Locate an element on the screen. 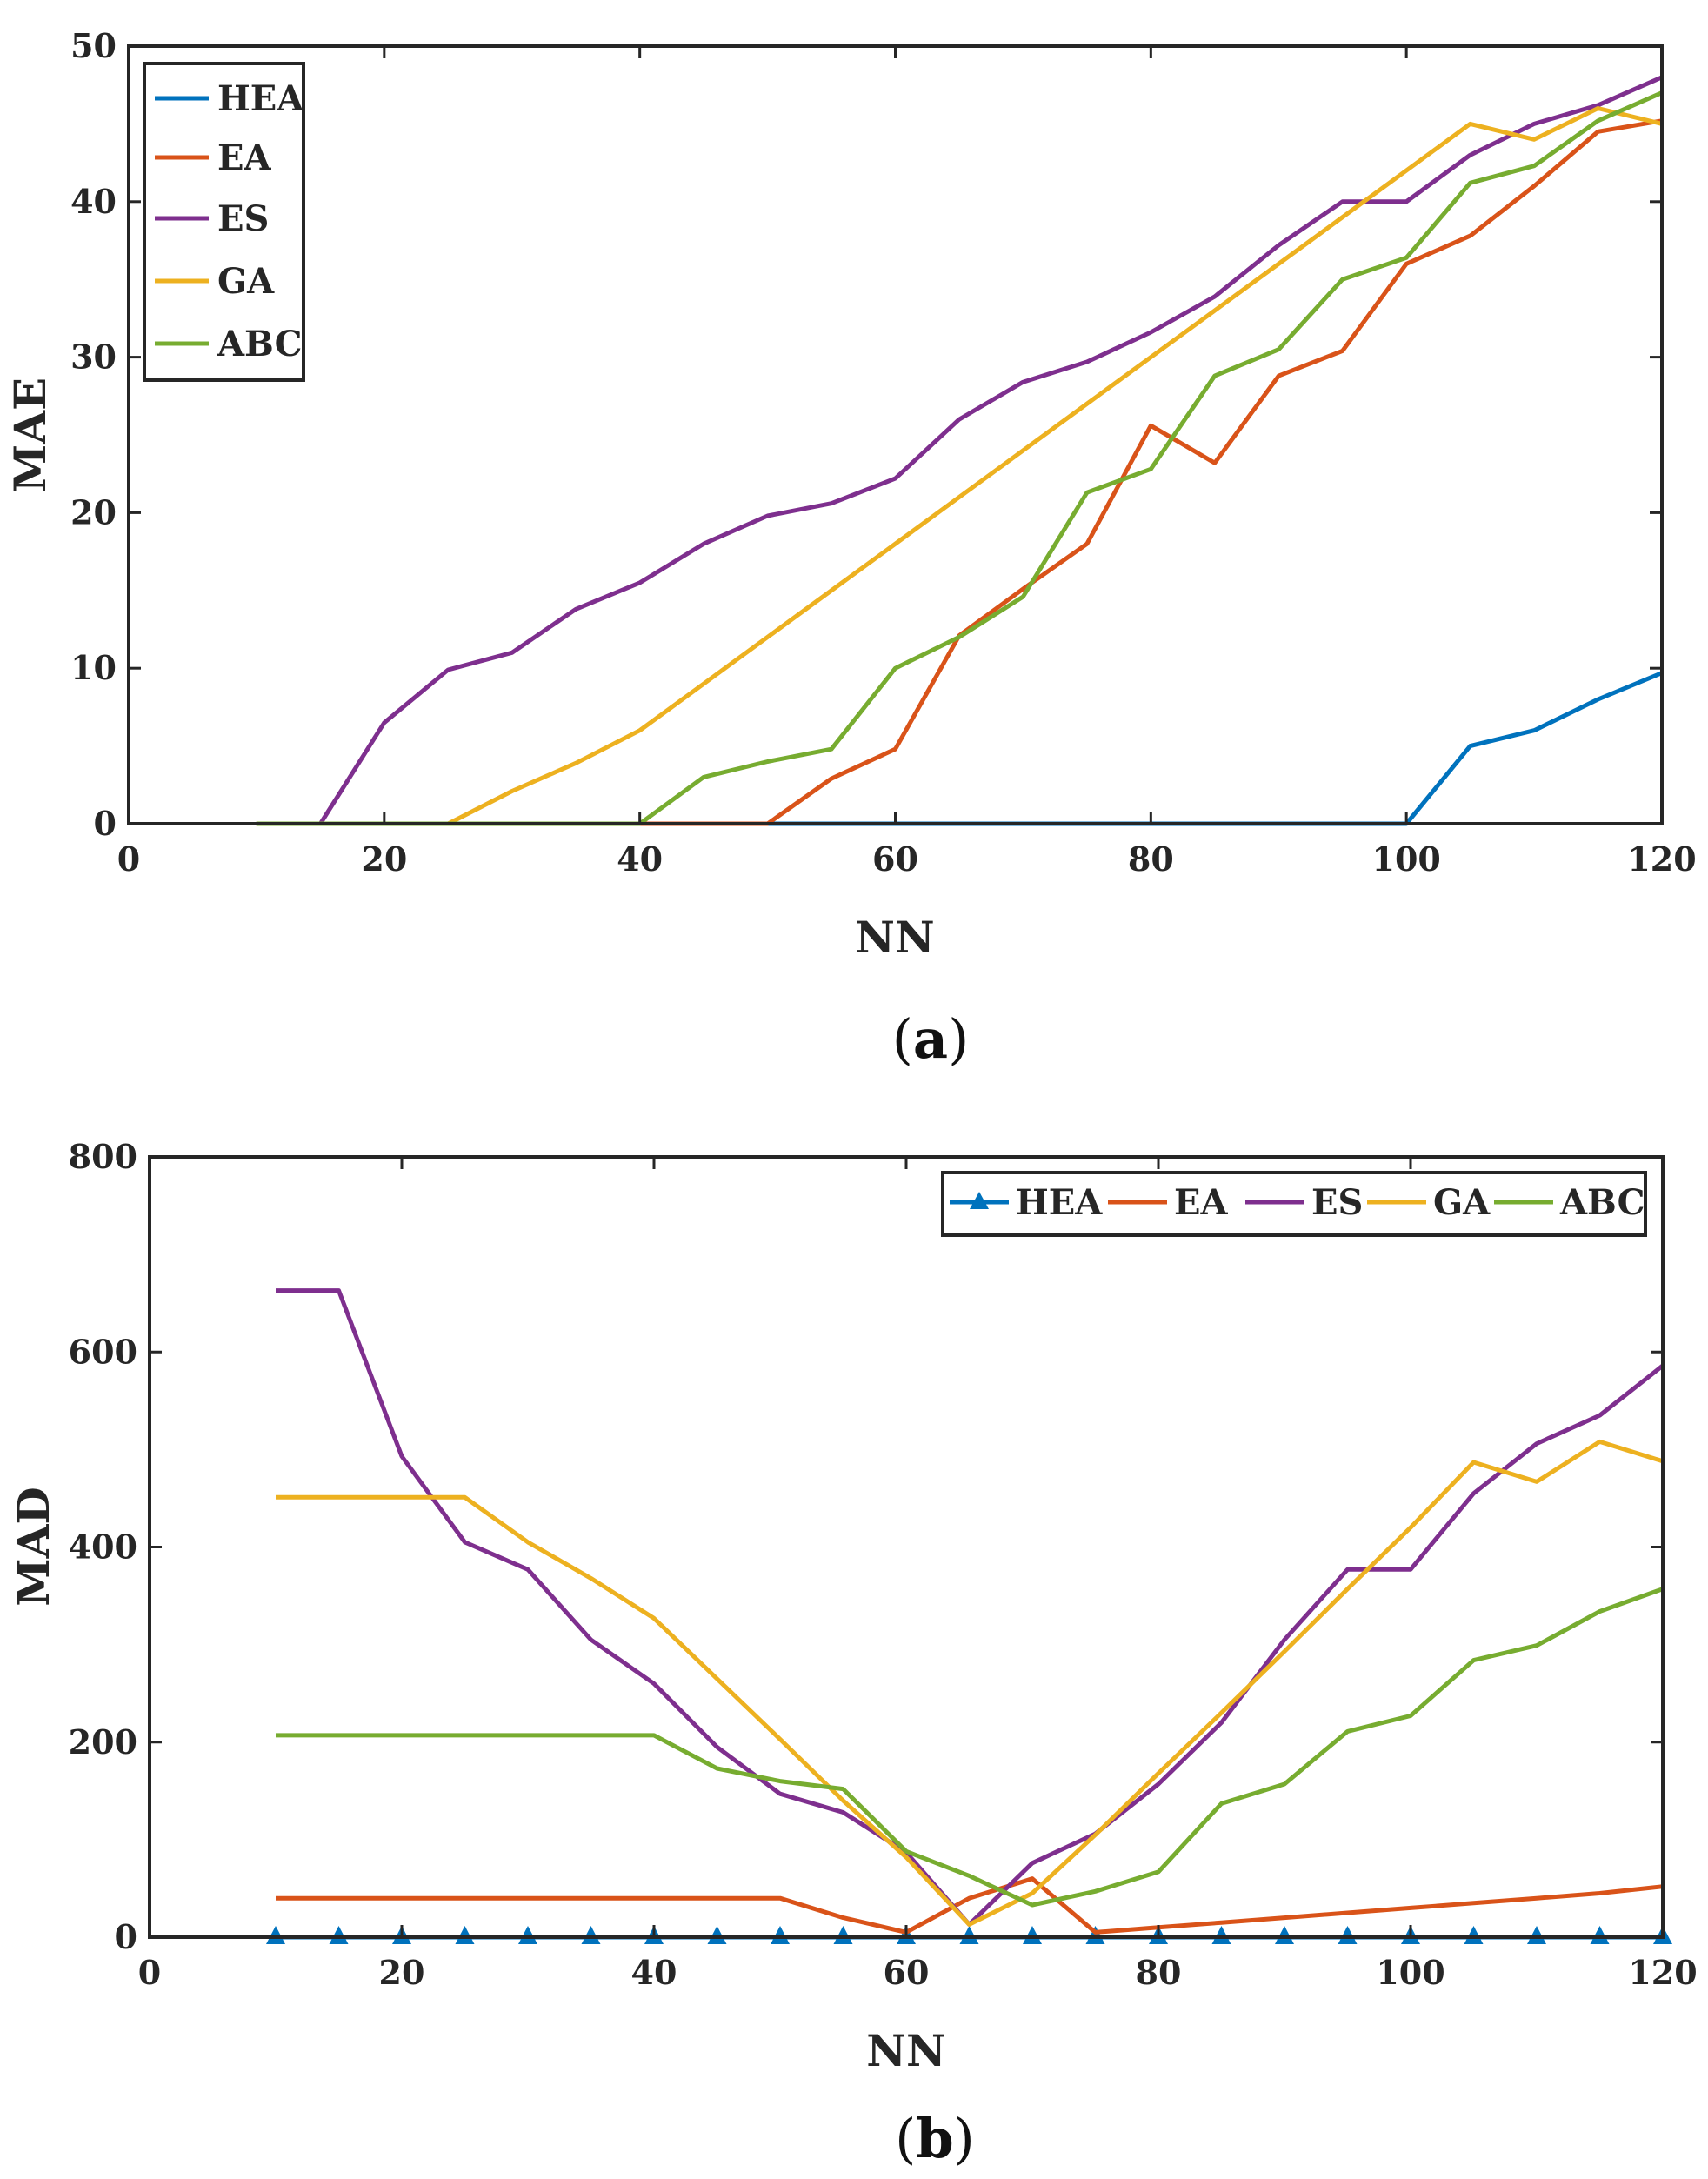 Image resolution: width=1708 pixels, height=2179 pixels. panel-a-legend: HEA EA ES GA ABC is located at coordinates (224, 222).